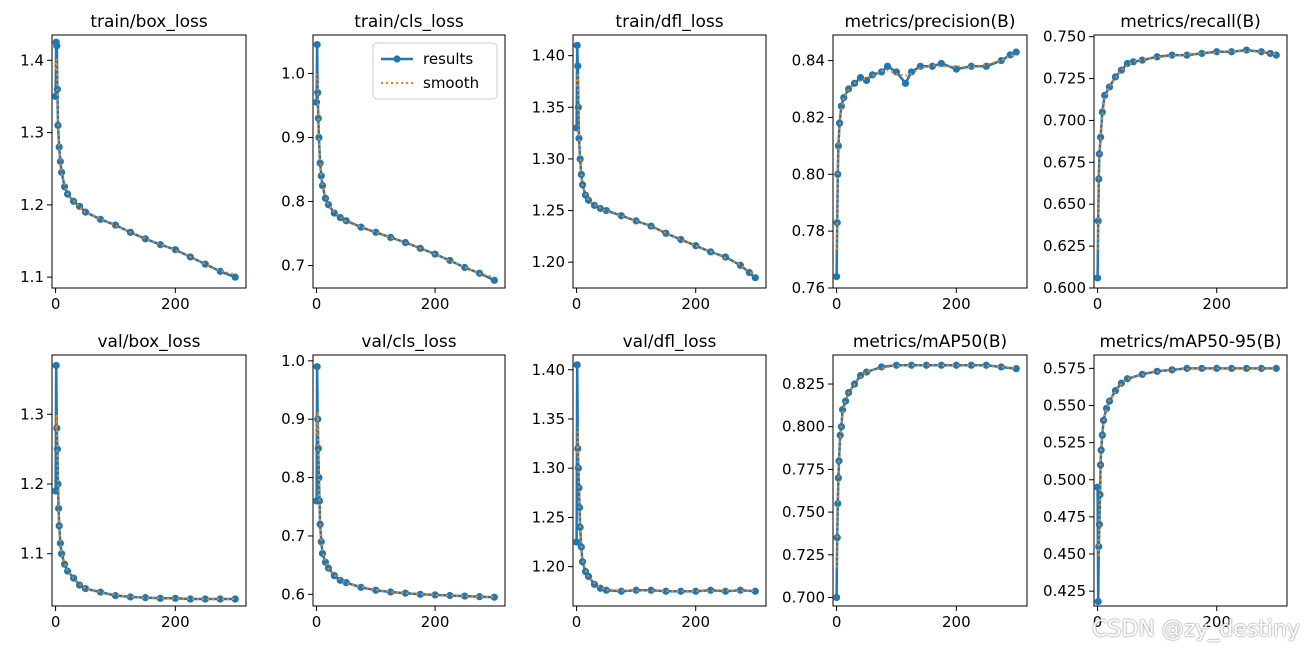 Image resolution: width=1306 pixels, height=648 pixels. I want to click on y-tick-label: 0.475, so click(1064, 517).